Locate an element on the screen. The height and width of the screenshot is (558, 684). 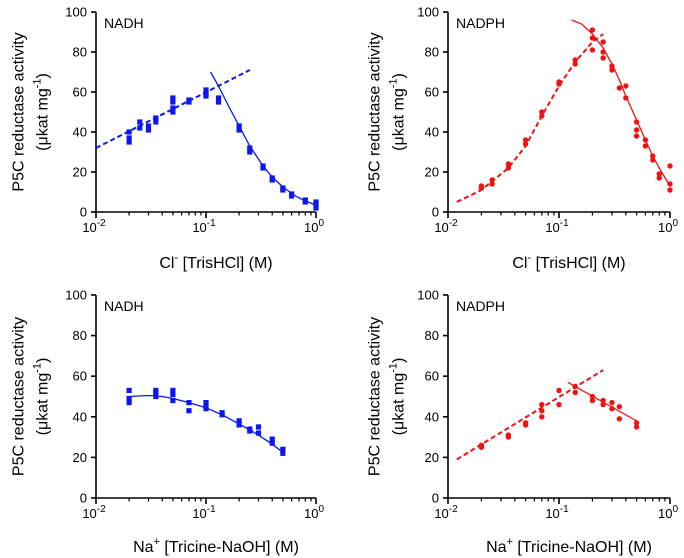
x-axis-title-rest: [TrisHCl] (M) is located at coordinates (225, 263).